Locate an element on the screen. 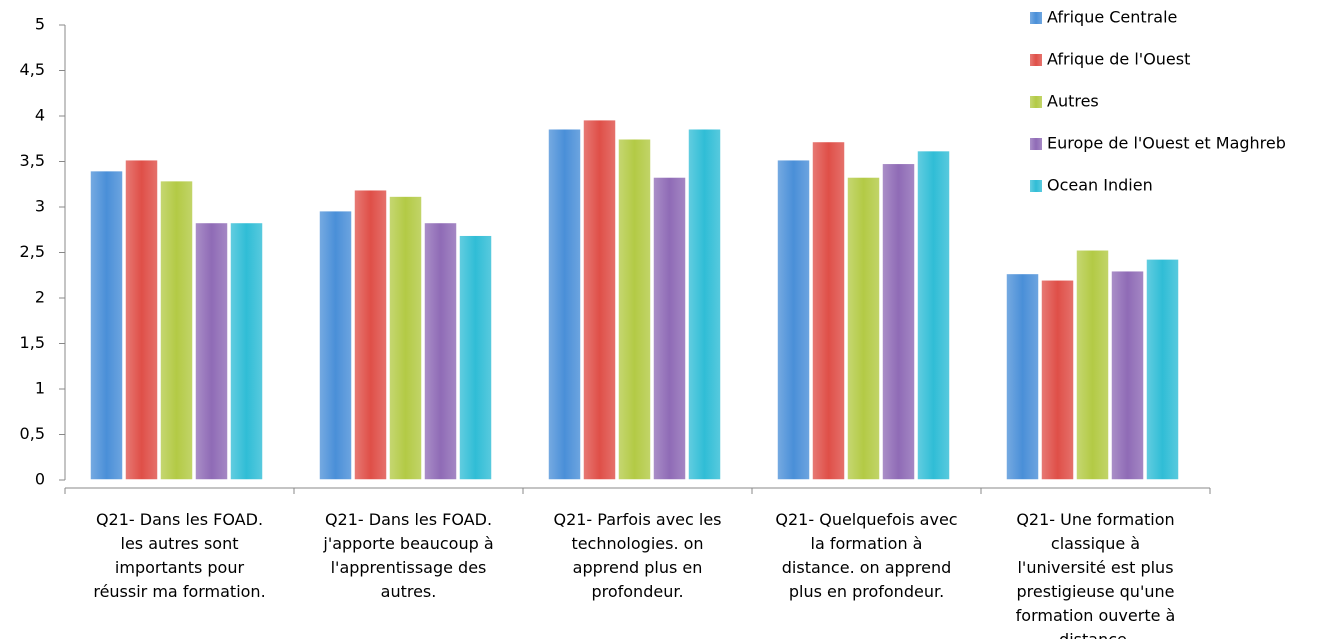  y-tick-label: 2,5 is located at coordinates (32, 251).